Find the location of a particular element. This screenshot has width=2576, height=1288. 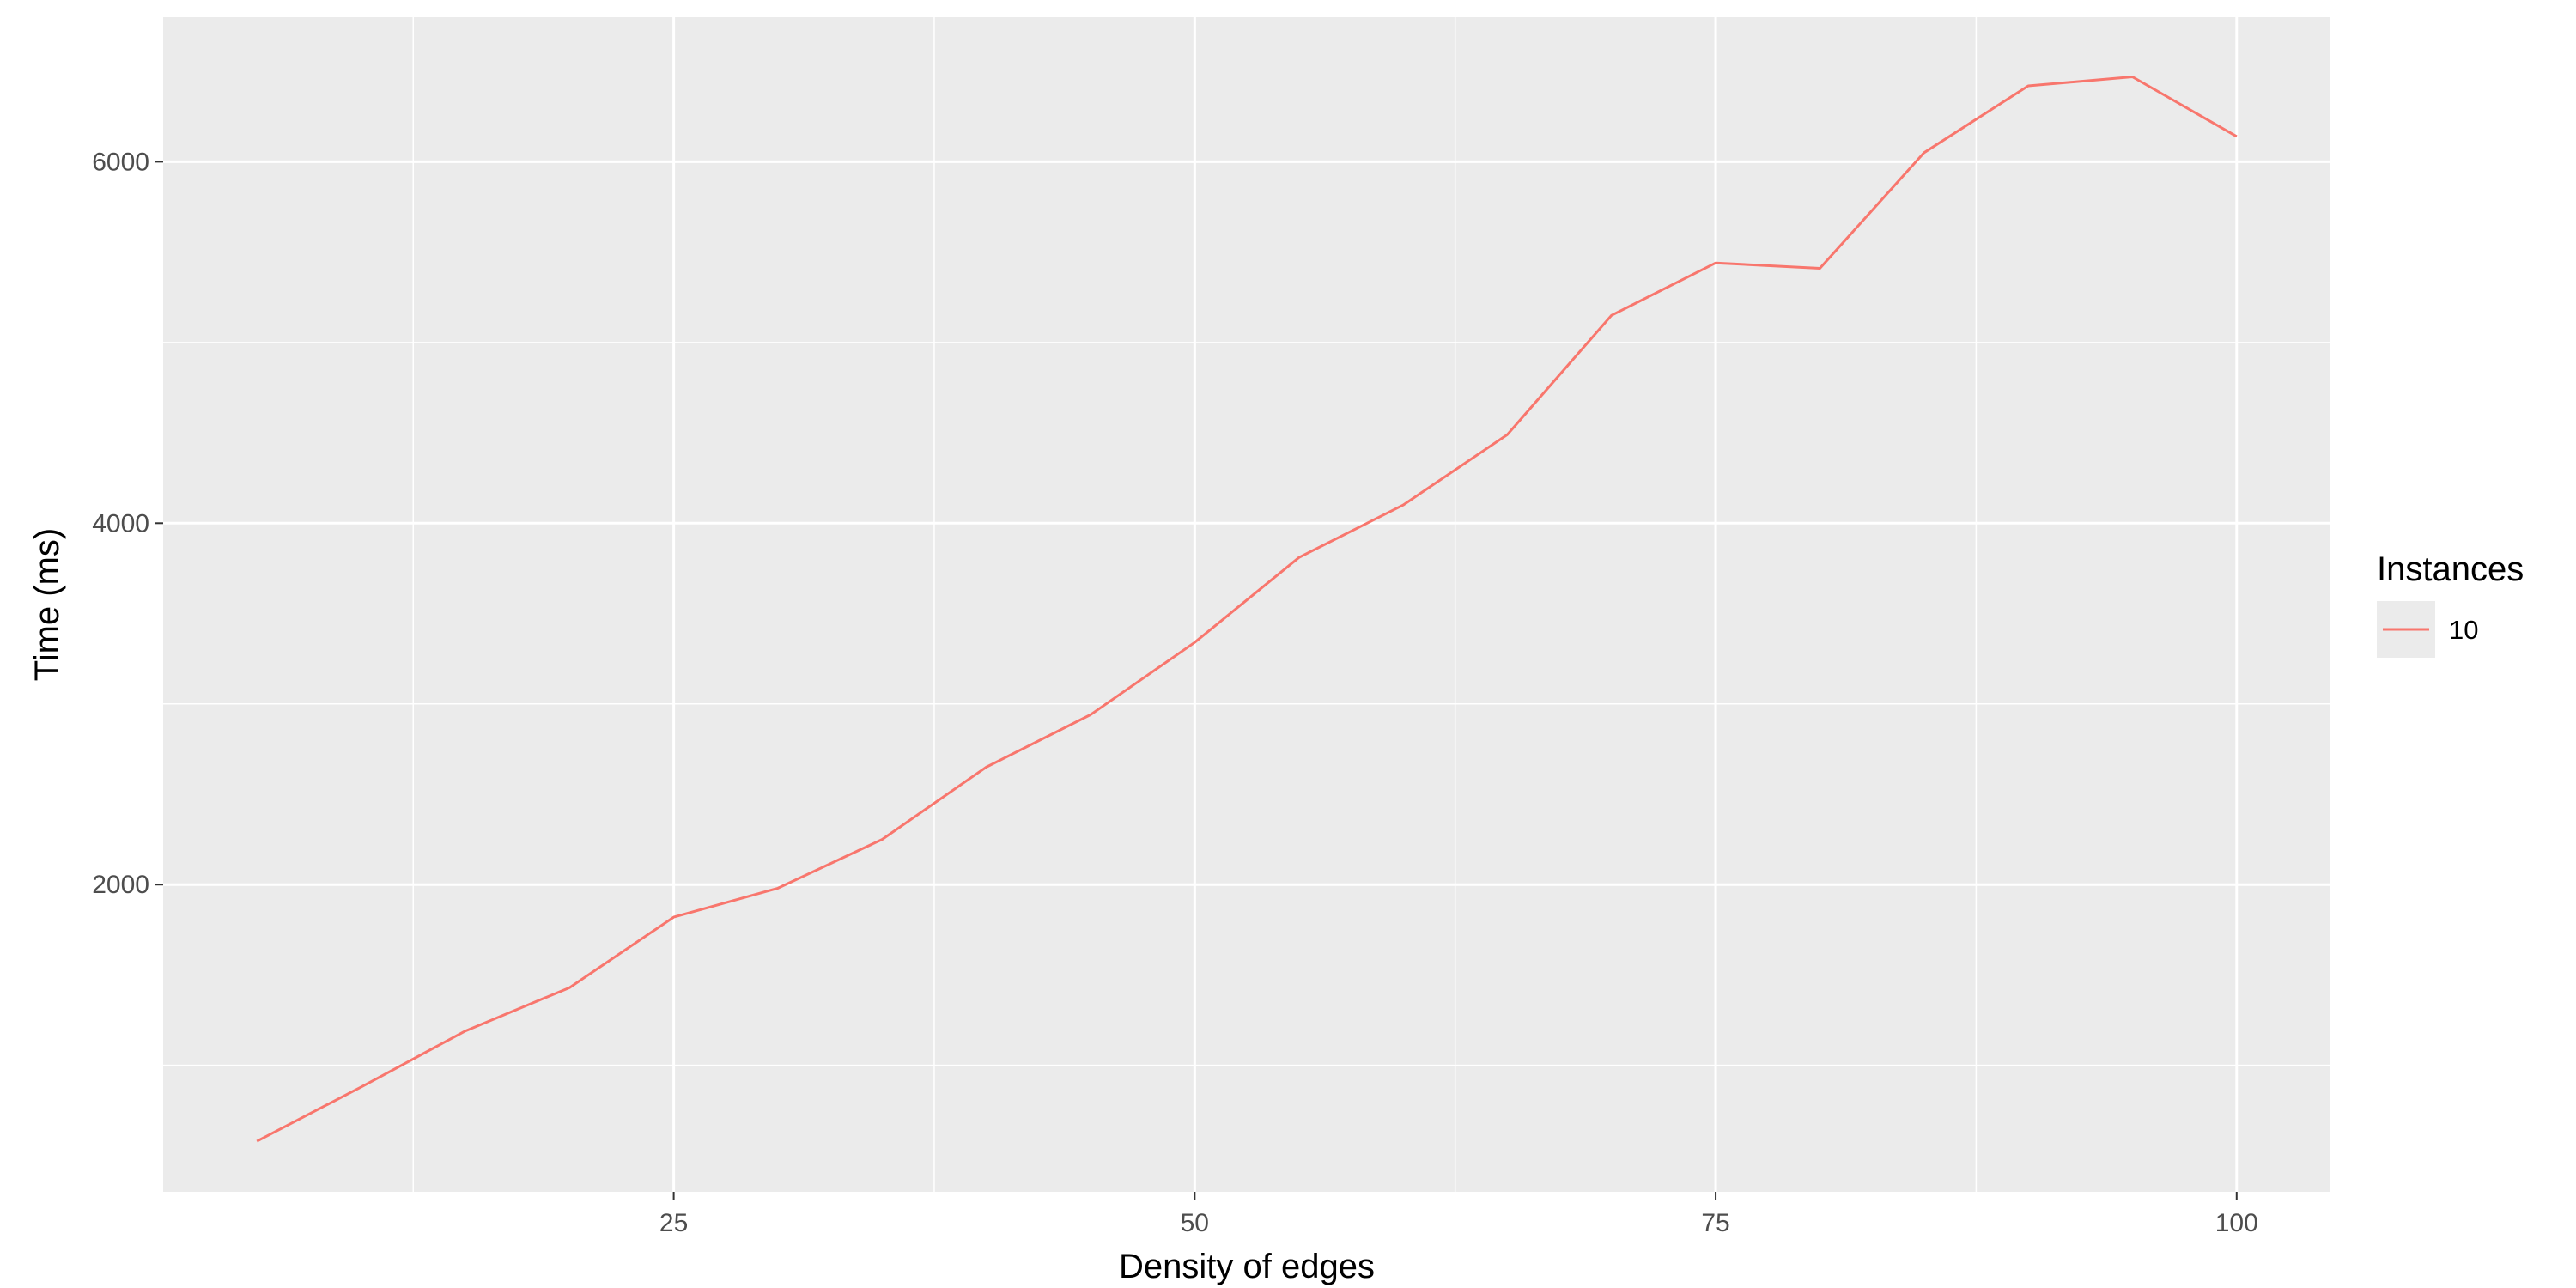

x-axis-title: Density of edges is located at coordinates (1247, 1266).